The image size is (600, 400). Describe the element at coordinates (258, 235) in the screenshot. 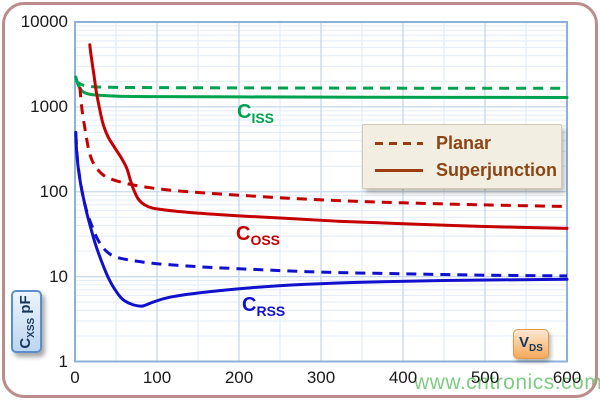

I see `coss-curve-label: COSS` at that location.